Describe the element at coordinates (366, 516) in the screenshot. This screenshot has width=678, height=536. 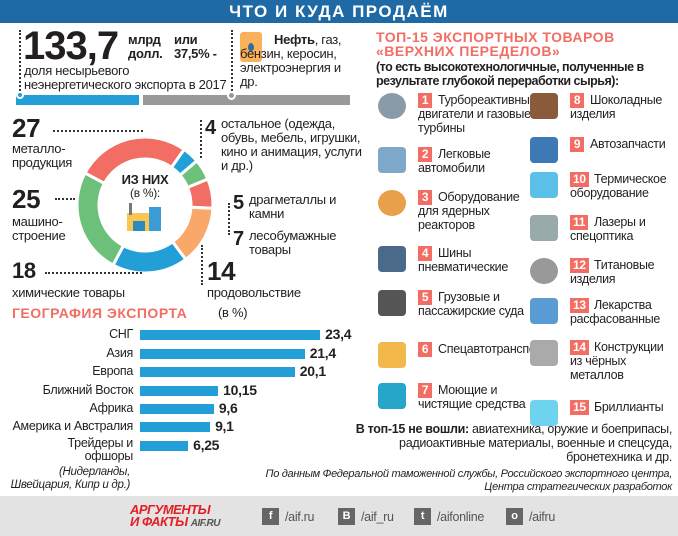
I see `vk-link: B/aif_ru` at that location.